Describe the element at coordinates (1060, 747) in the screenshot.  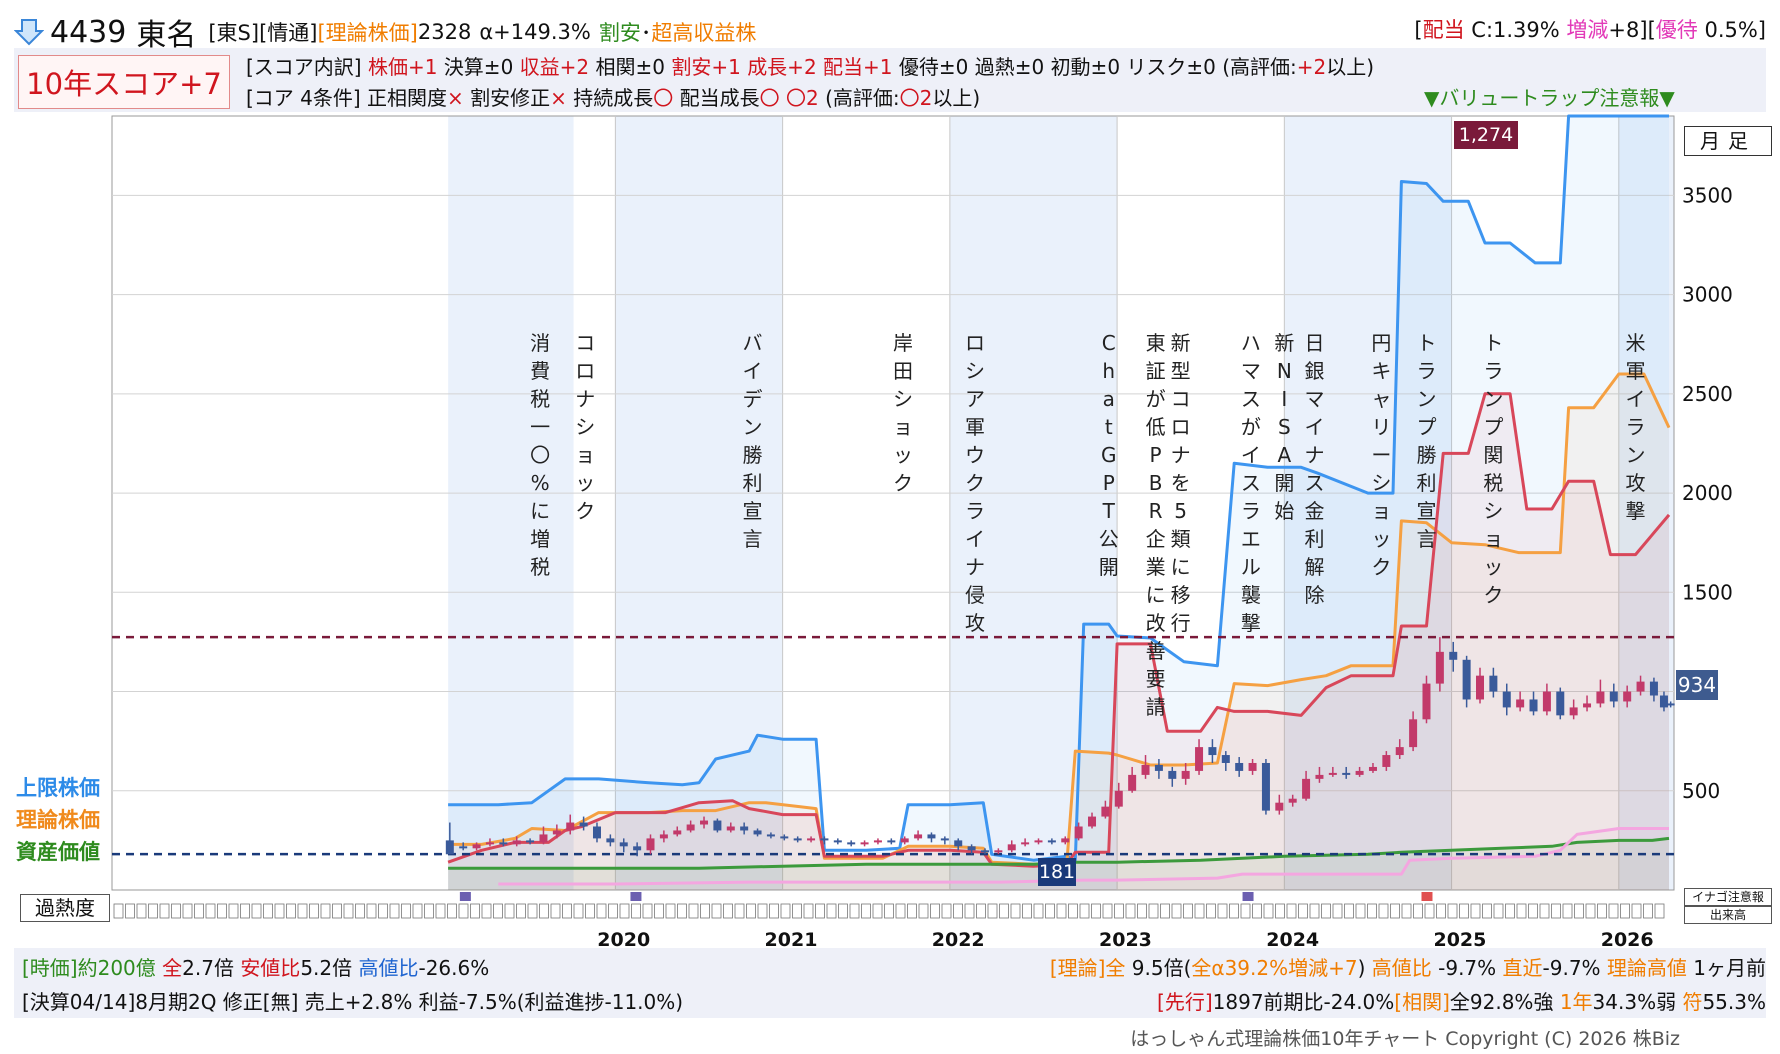
I see `candlesticks` at that location.